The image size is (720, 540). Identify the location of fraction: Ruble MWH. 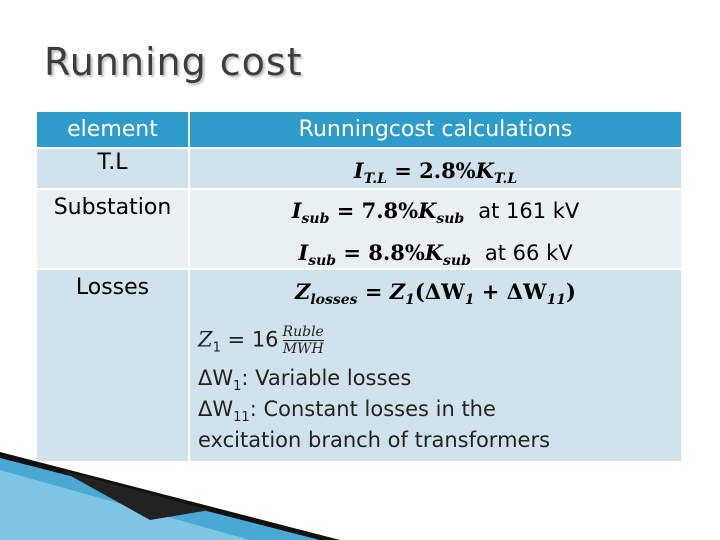
(303, 340).